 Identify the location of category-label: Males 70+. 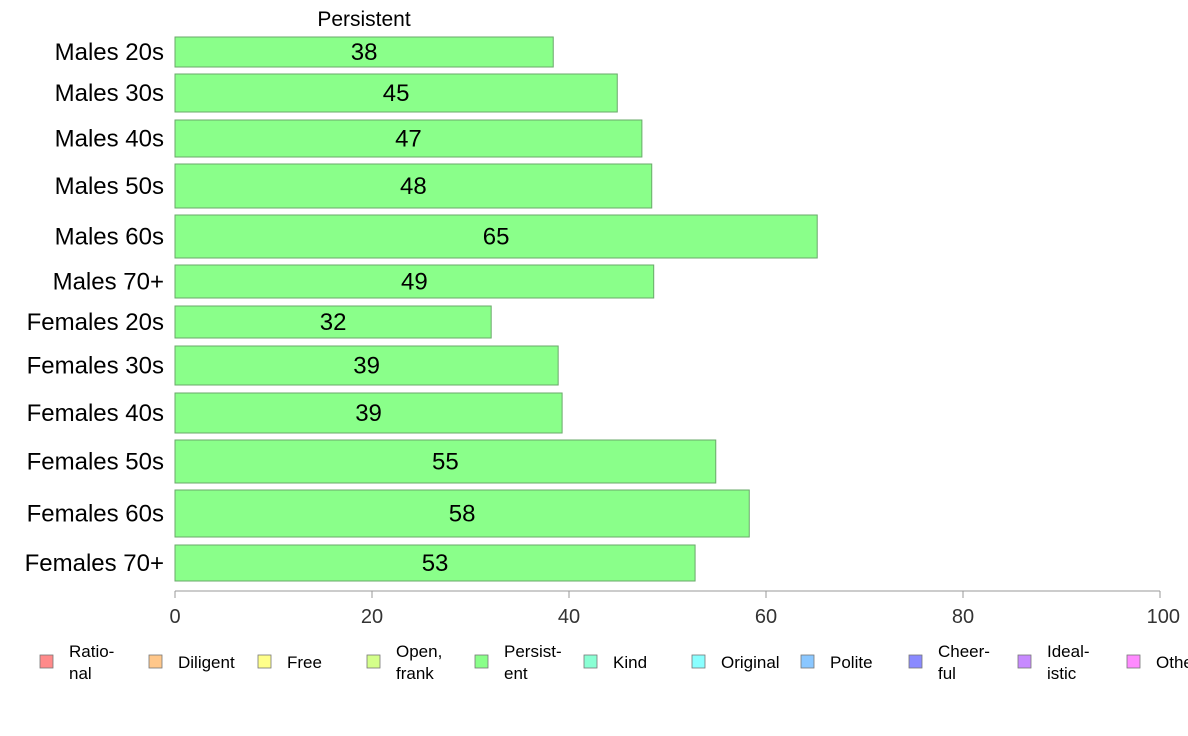
(108, 282).